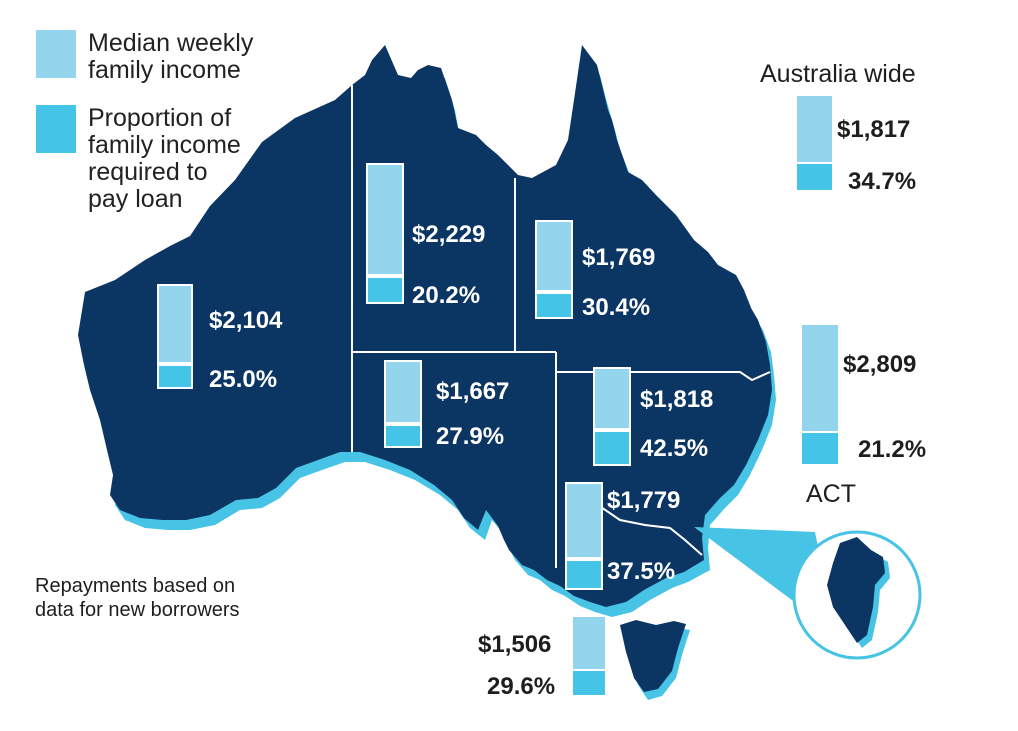  I want to click on legend-share-line: required to, so click(148, 172).